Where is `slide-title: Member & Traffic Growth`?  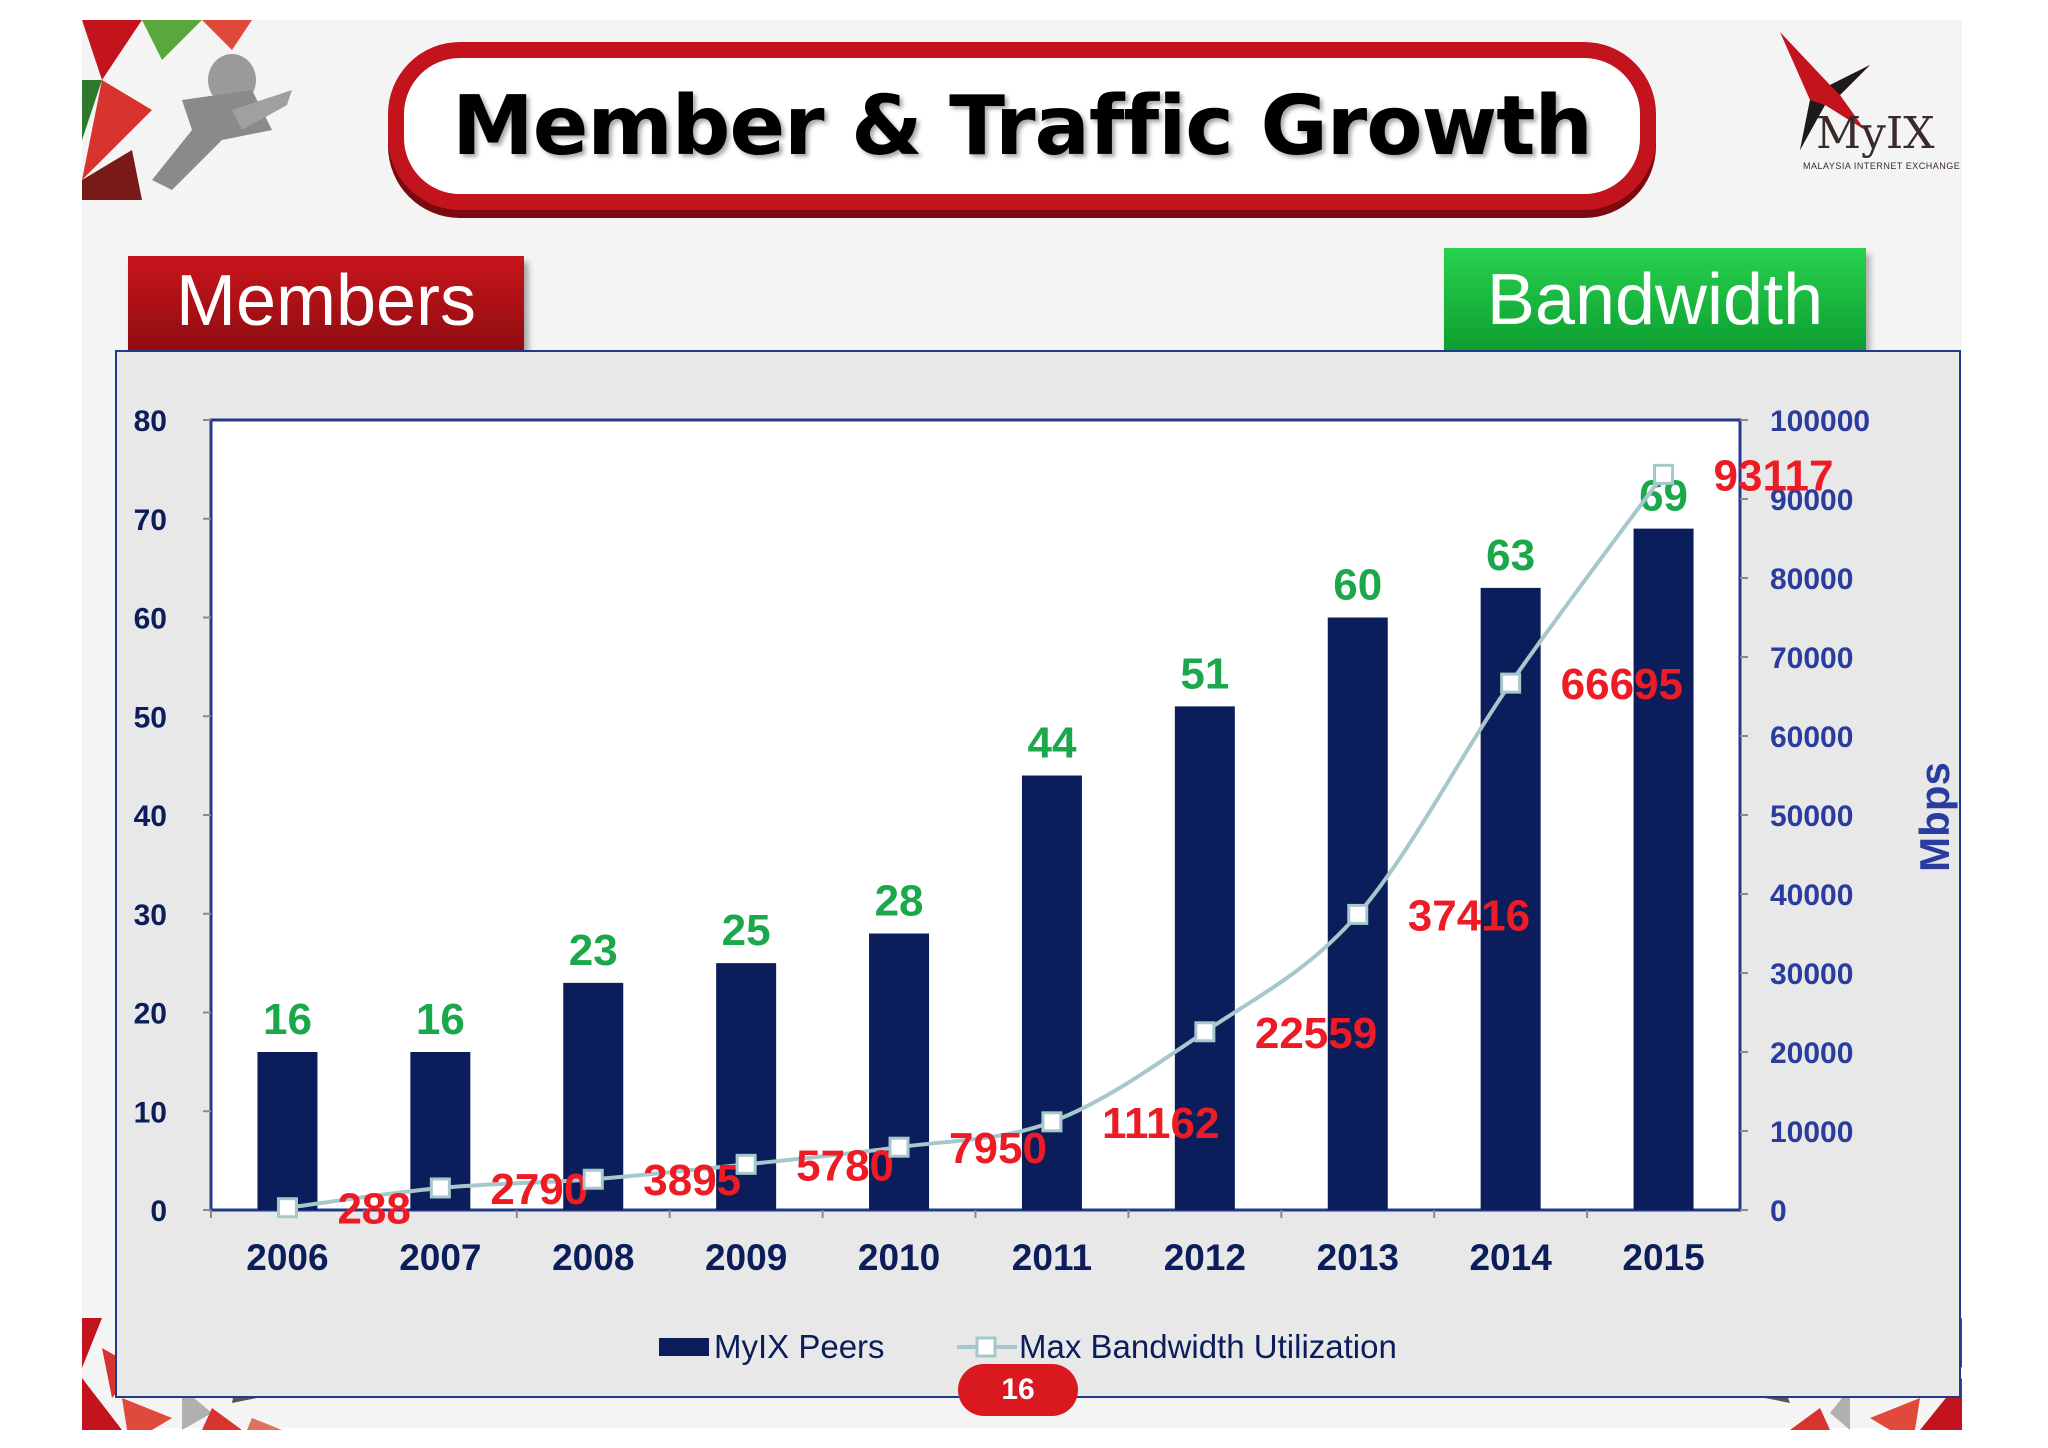
slide-title: Member & Traffic Growth is located at coordinates (1022, 126).